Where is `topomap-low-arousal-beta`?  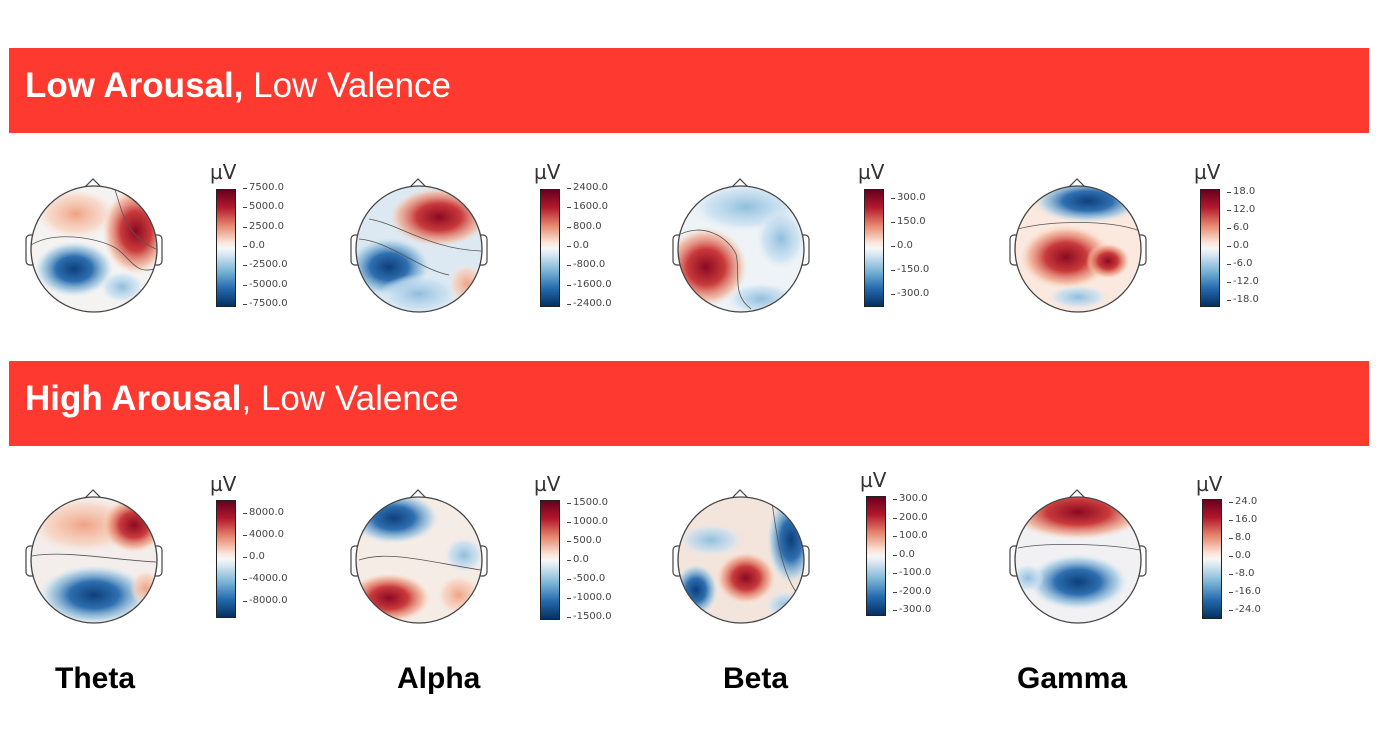 topomap-low-arousal-beta is located at coordinates (741, 245).